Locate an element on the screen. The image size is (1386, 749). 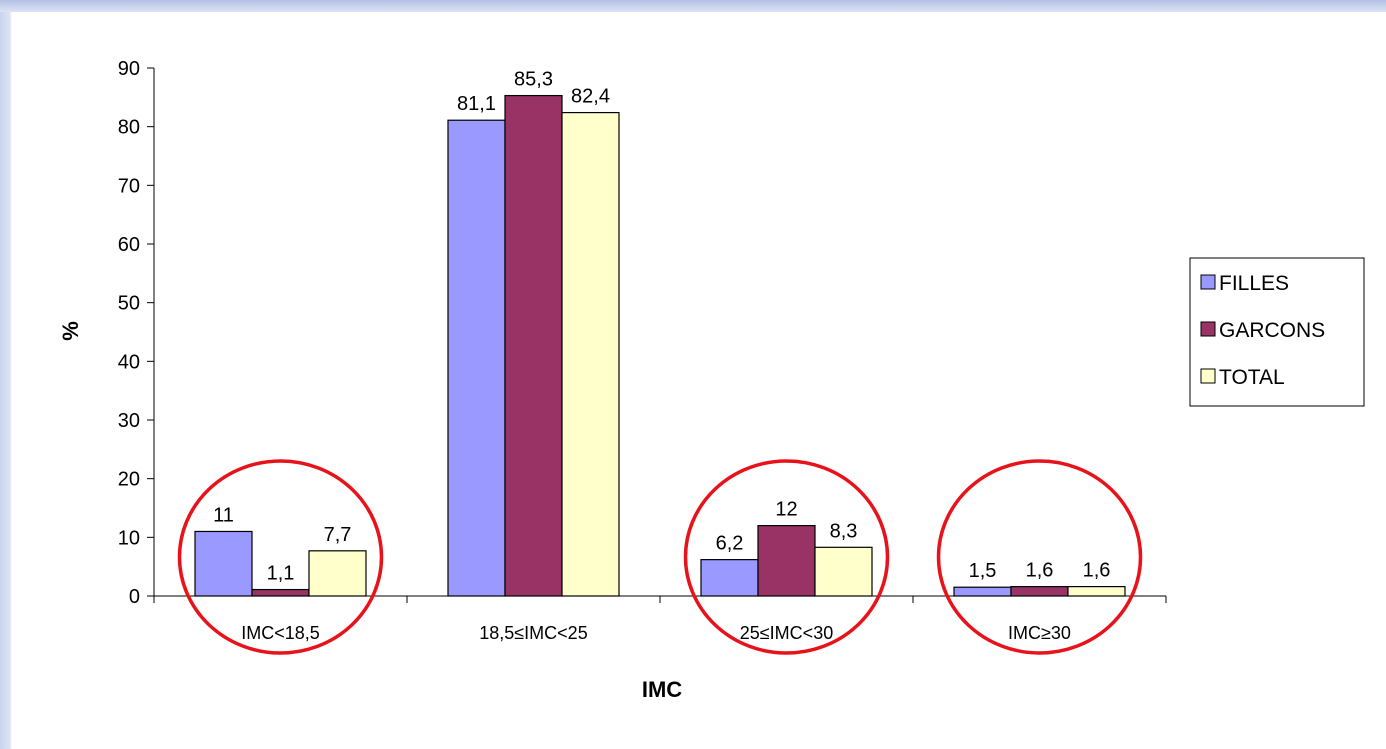
y-tick-label-1: 10 is located at coordinates (129, 538).